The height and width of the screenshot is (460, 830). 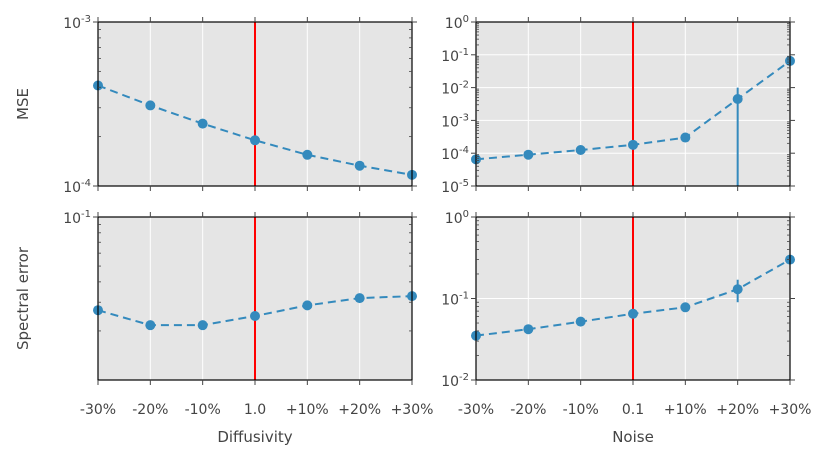 What do you see at coordinates (23, 104) in the screenshot?
I see `y-axis-label: MSE` at bounding box center [23, 104].